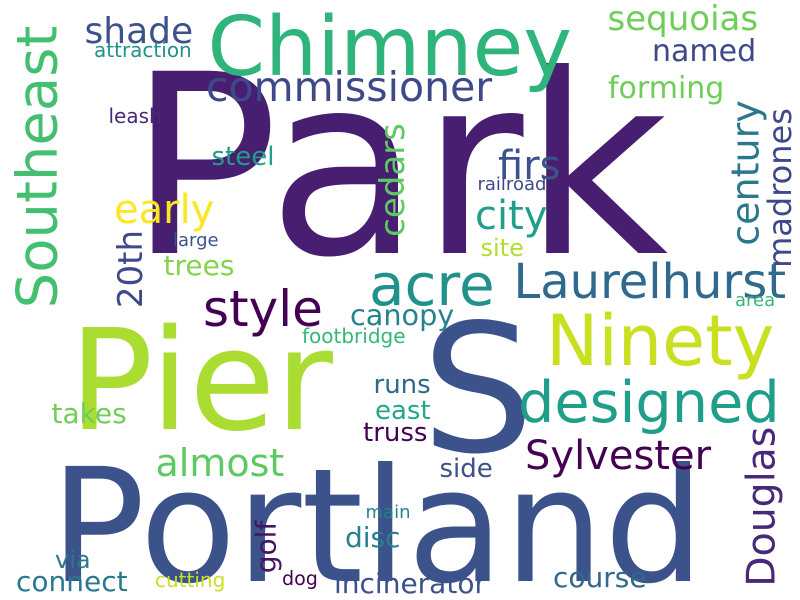 Image resolution: width=800 pixels, height=600 pixels. Describe the element at coordinates (392, 180) in the screenshot. I see `word-cedars: cedars` at that location.